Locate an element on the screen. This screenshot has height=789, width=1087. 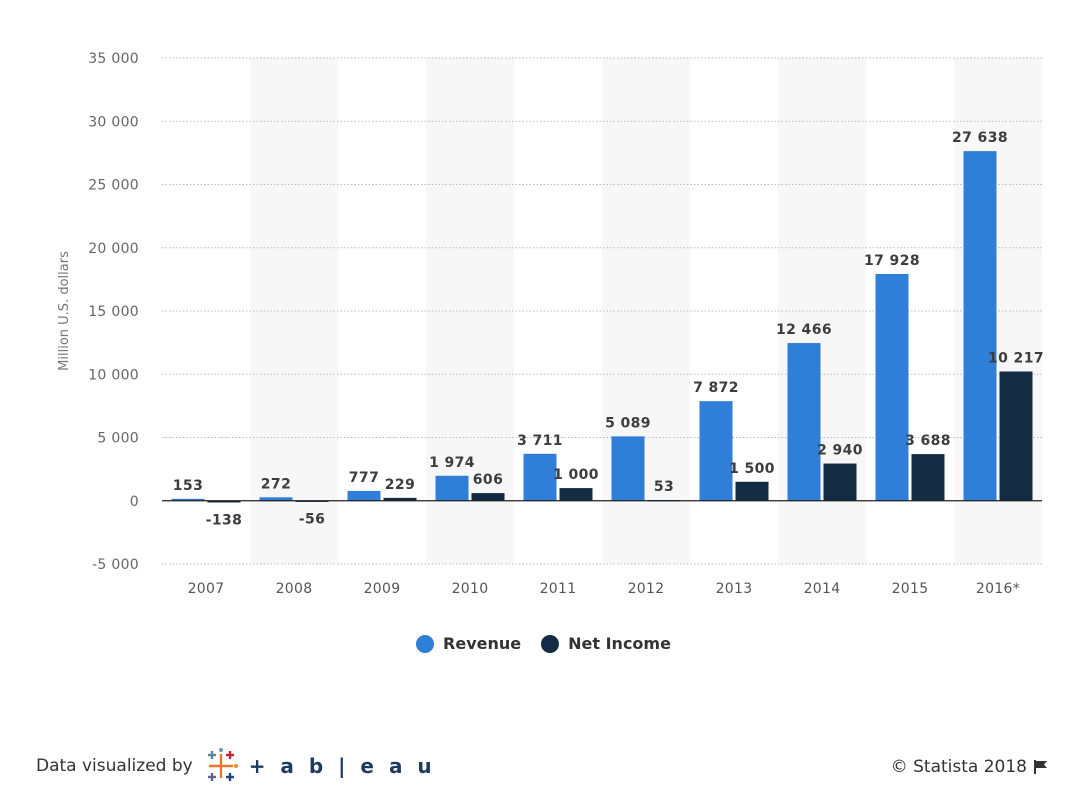
legend-dot-revenue is located at coordinates (425, 643).